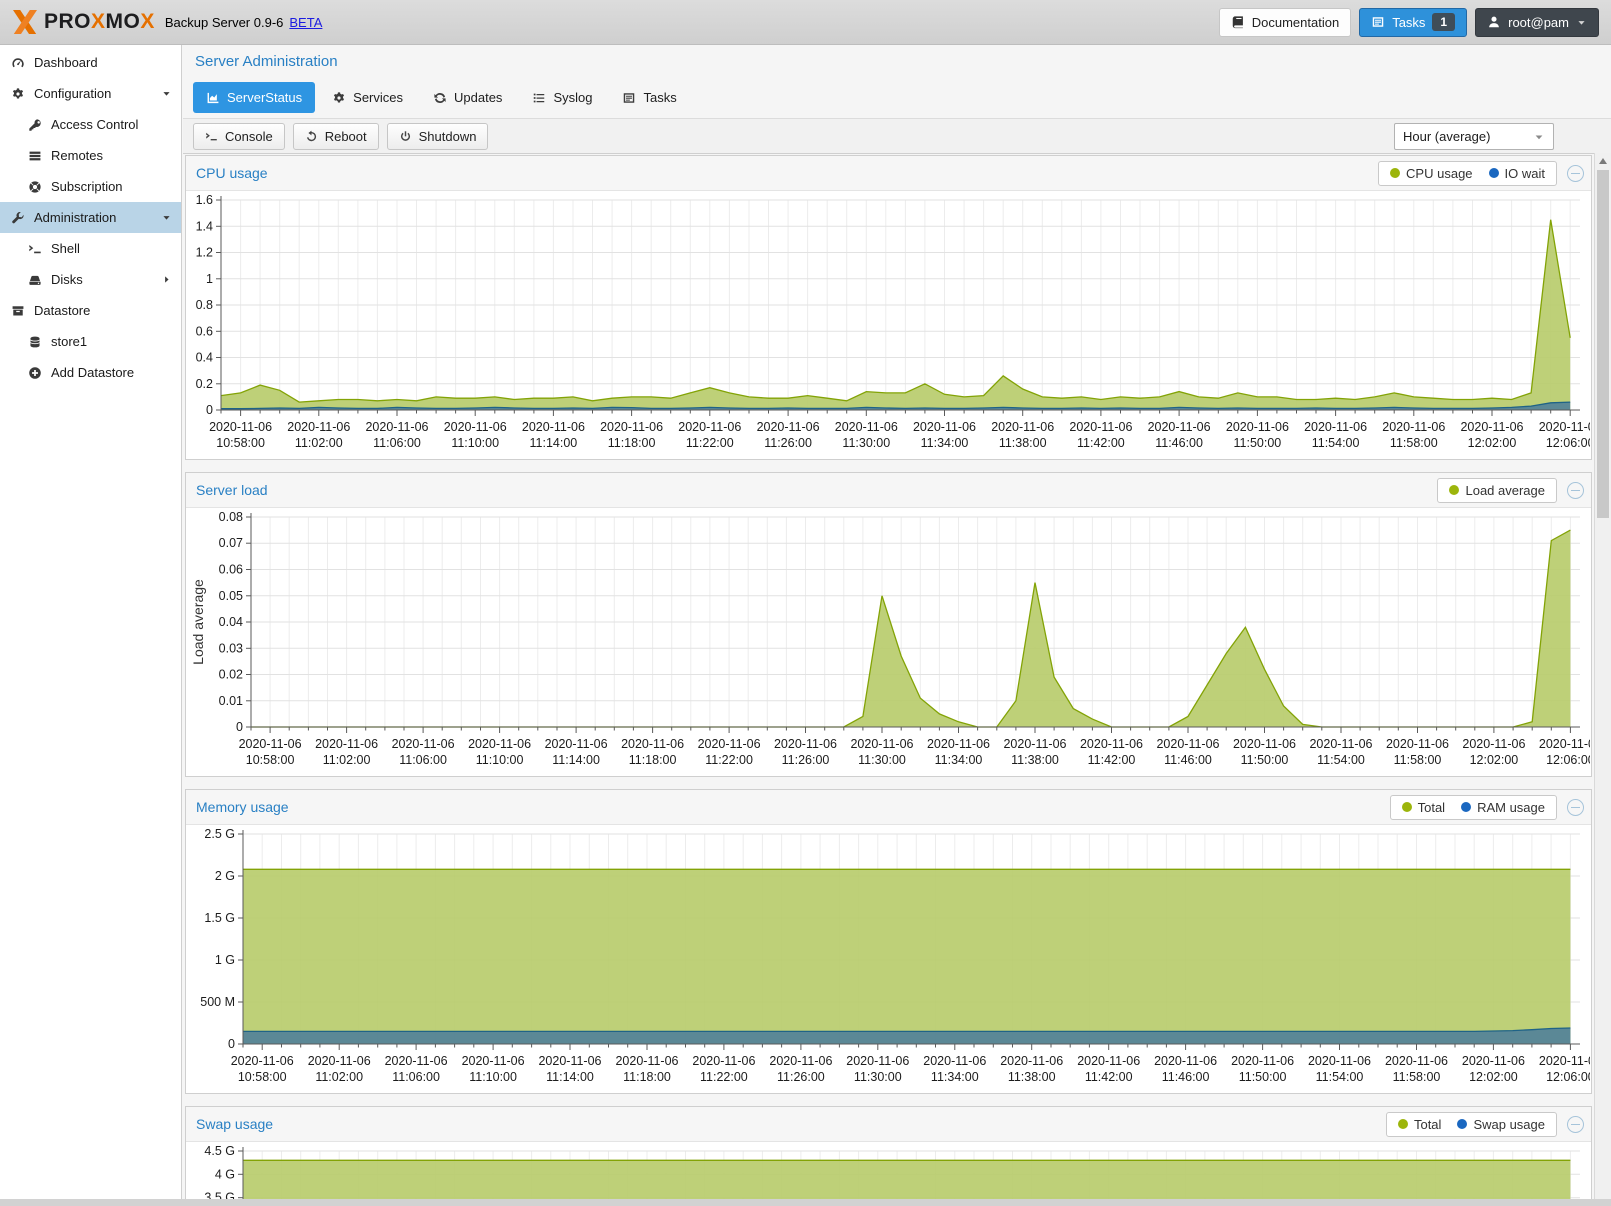 This screenshot has width=1611, height=1206. I want to click on reboot-button: Reboot, so click(335, 136).